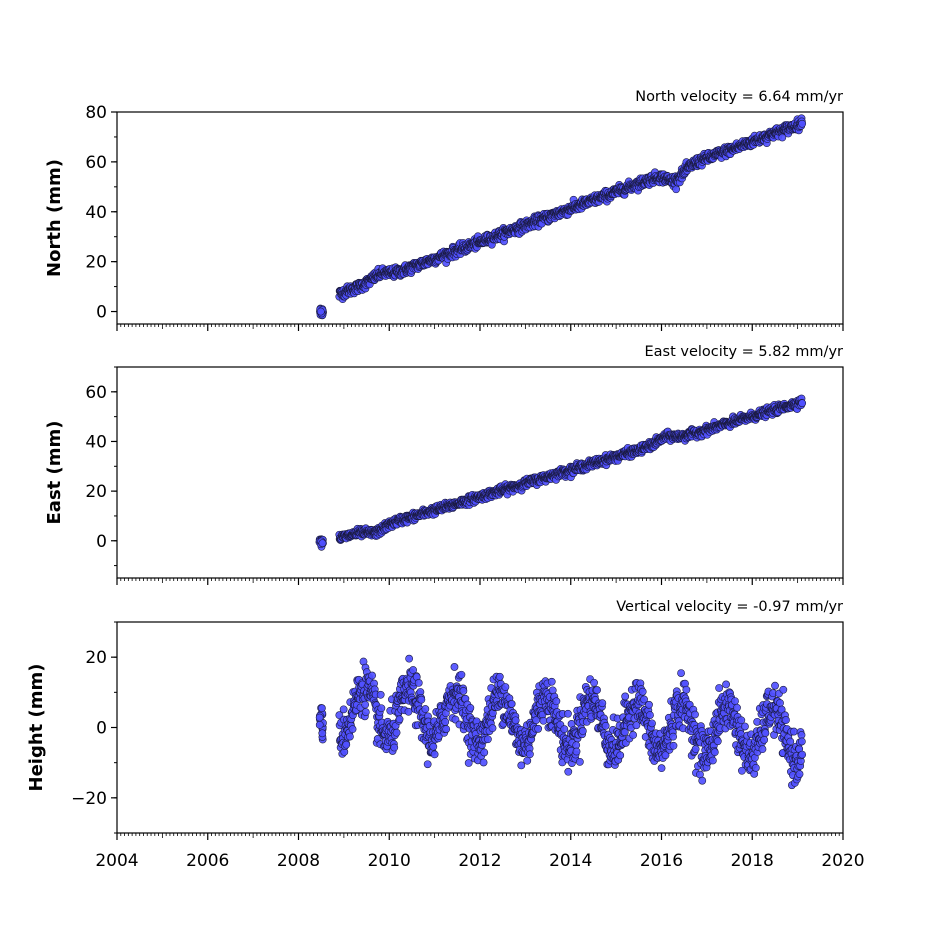  Describe the element at coordinates (570, 861) in the screenshot. I see `x-tick-label: 2014` at that location.